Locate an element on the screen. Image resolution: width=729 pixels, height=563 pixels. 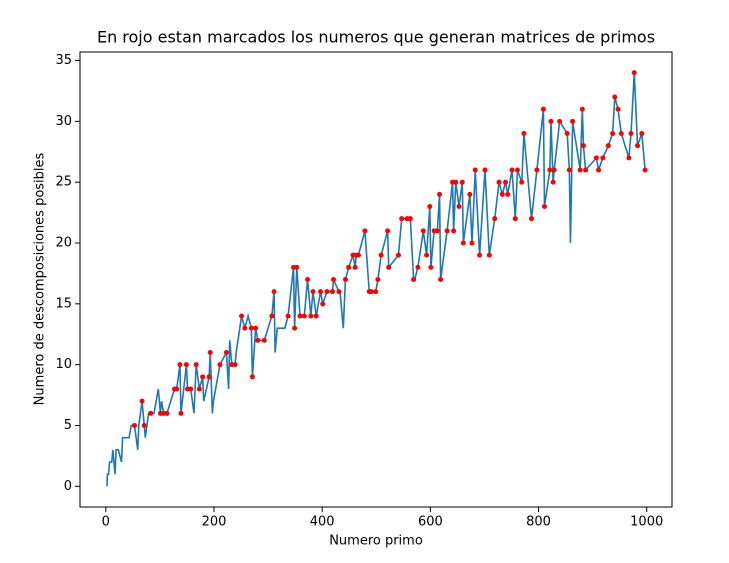
y-tick-label: 20 is located at coordinates (63, 243).